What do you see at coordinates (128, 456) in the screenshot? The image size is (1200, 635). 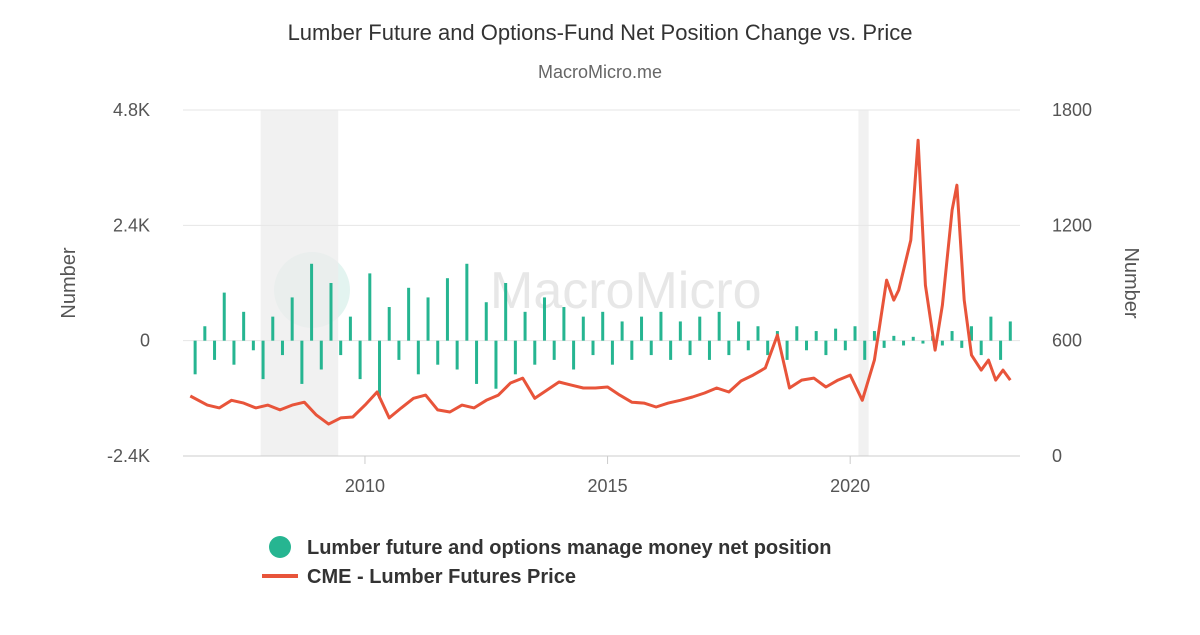 I see `y-tick-label: -2.4K` at bounding box center [128, 456].